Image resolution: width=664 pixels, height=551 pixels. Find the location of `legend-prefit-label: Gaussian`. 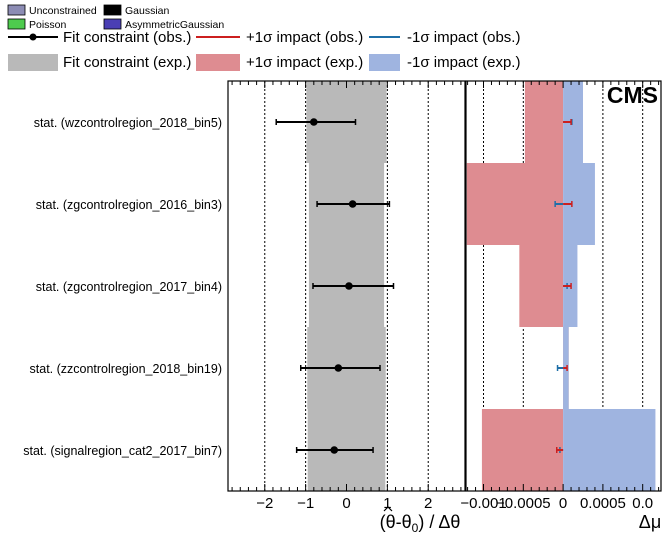

legend-prefit-label: Gaussian is located at coordinates (147, 11).